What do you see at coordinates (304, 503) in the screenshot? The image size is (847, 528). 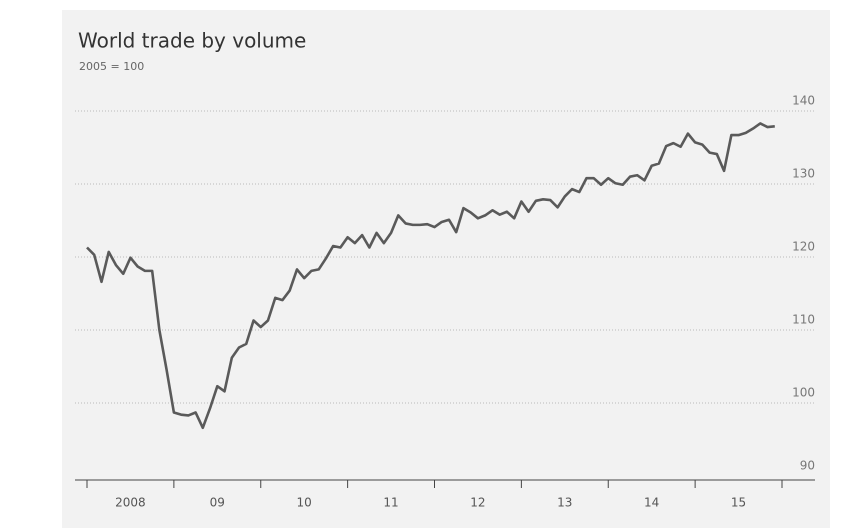 I see `x-tick-label: 10` at bounding box center [304, 503].